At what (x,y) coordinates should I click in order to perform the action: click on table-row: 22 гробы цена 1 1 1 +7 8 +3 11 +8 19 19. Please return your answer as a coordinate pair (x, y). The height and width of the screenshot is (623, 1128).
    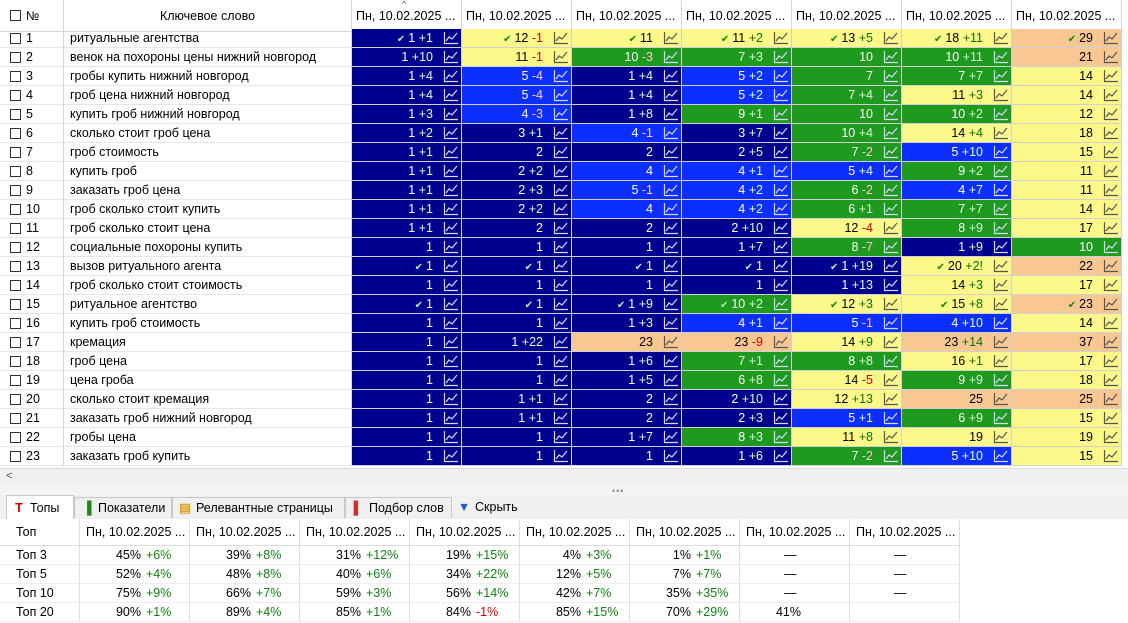
    Looking at the image, I should click on (564, 437).